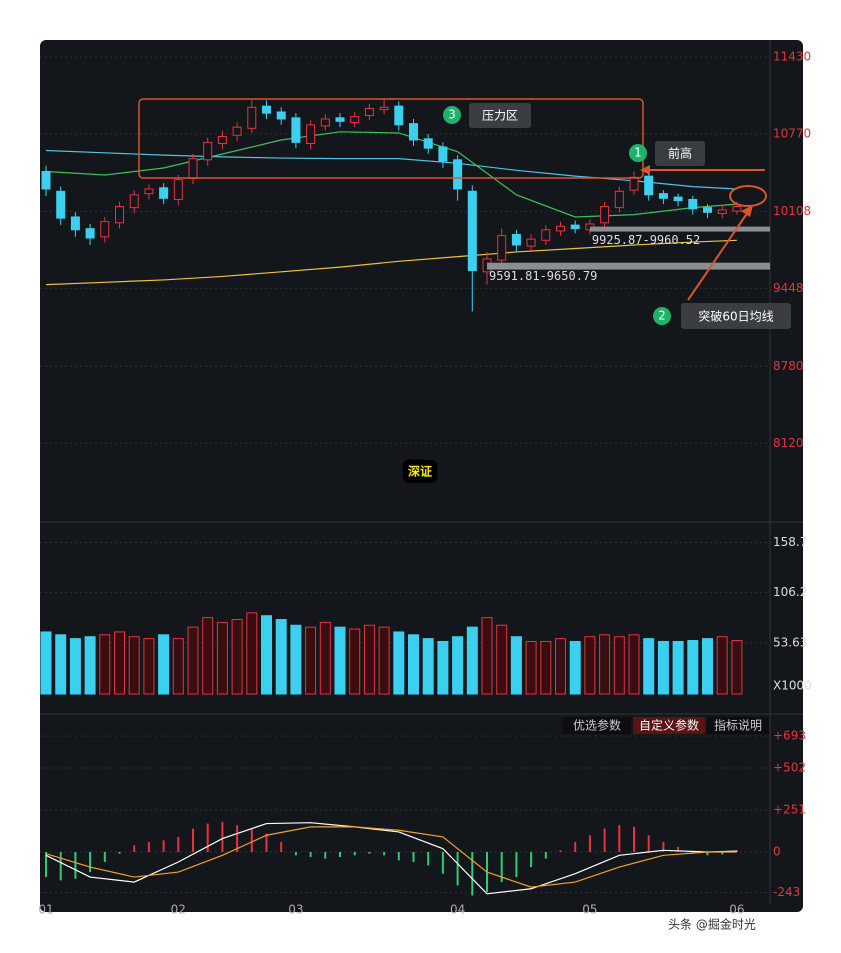 The height and width of the screenshot is (953, 841). Describe the element at coordinates (679, 229) in the screenshot. I see `zone` at that location.